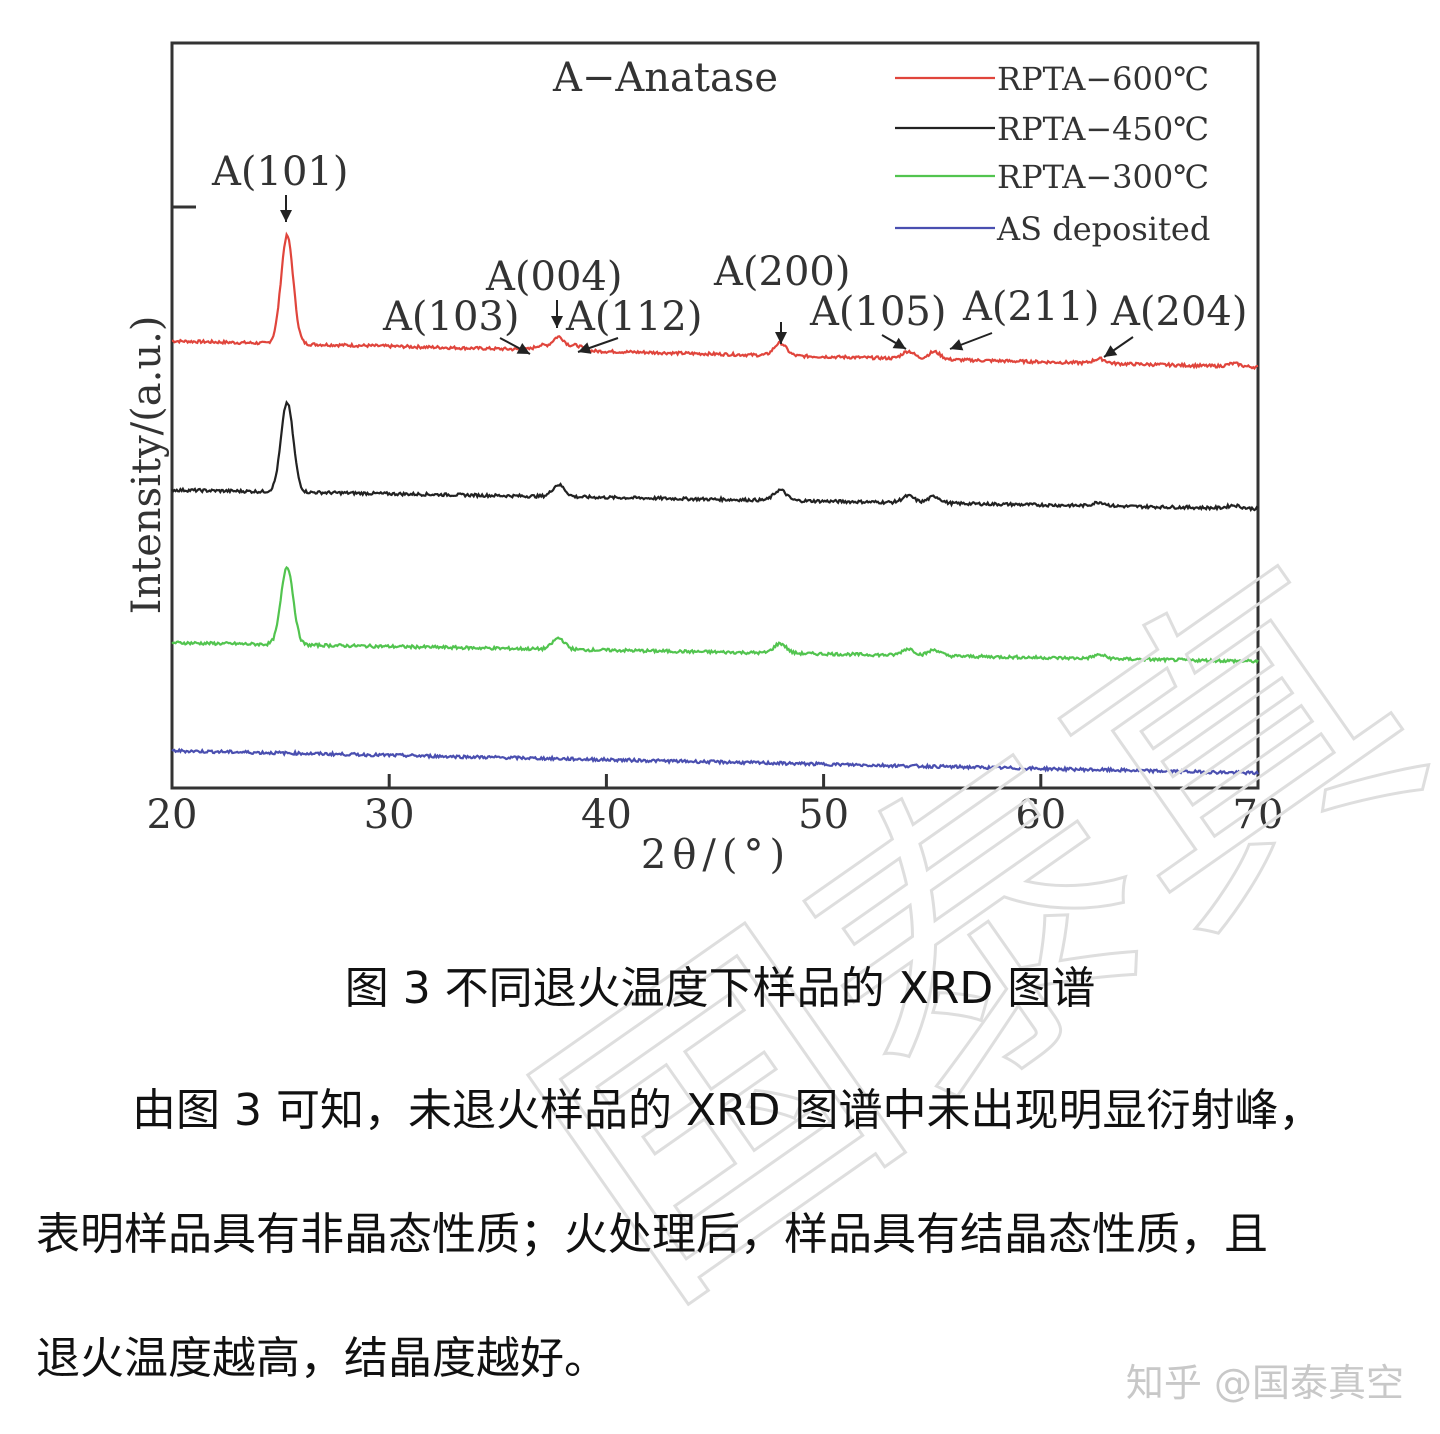 The width and height of the screenshot is (1440, 1434). Describe the element at coordinates (1264, 1383) in the screenshot. I see `zhihu-credit: 知乎 @国泰真空` at that location.